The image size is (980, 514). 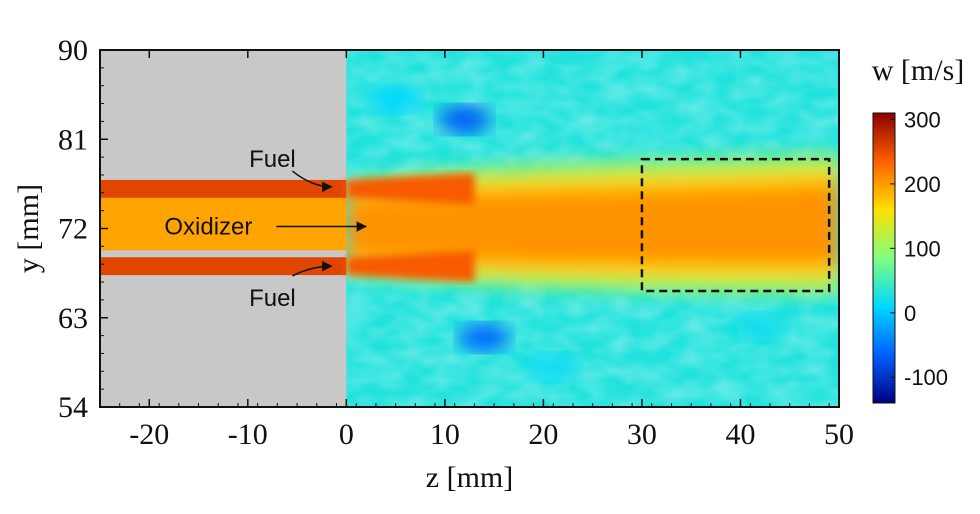 I want to click on x-tick-label: 30, so click(x=642, y=434).